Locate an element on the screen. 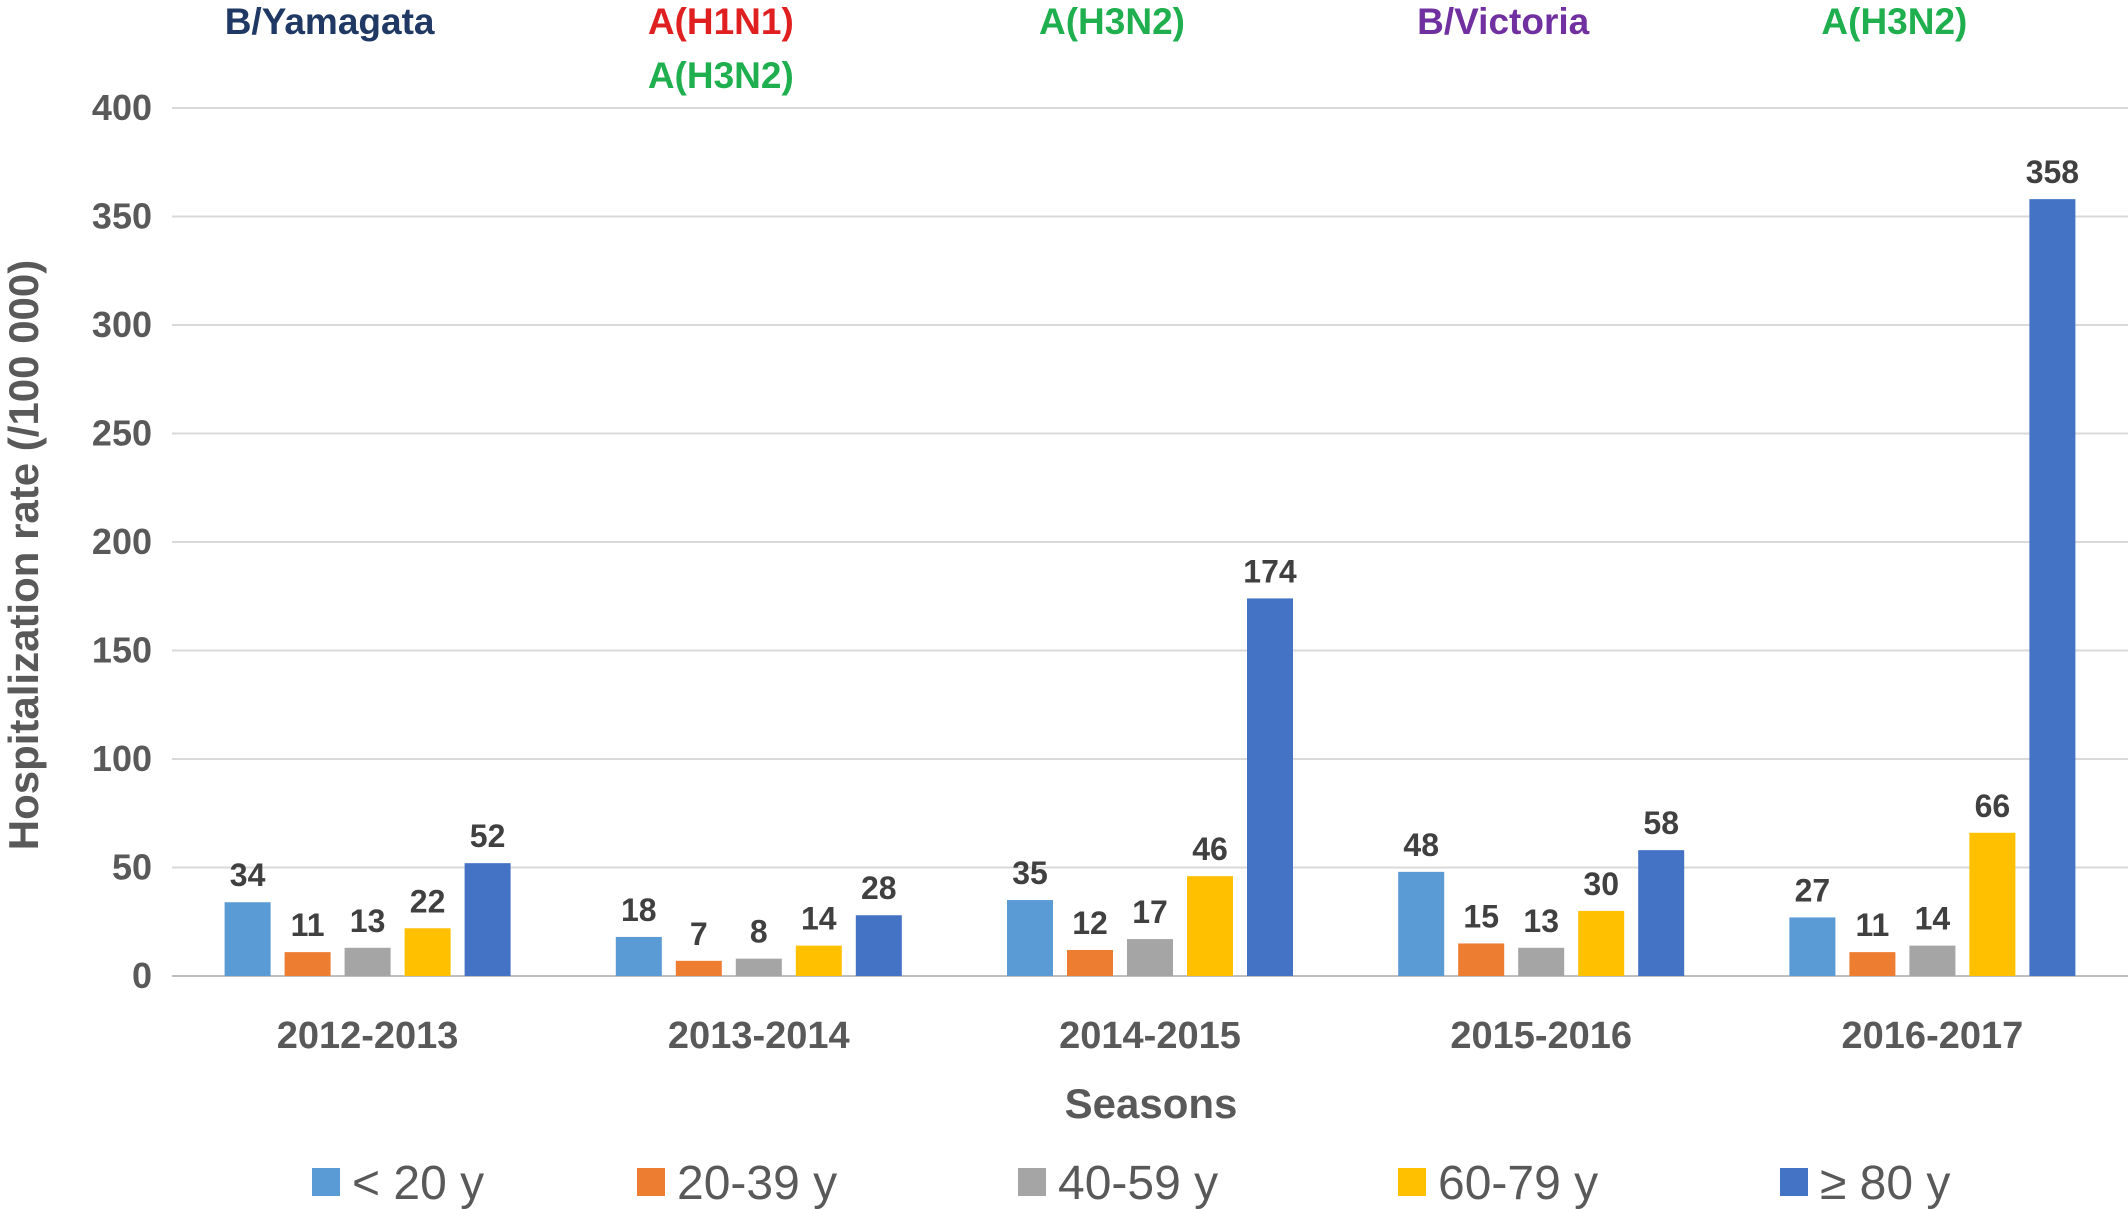 The width and height of the screenshot is (2128, 1209). data-label: 48 is located at coordinates (1421, 845).